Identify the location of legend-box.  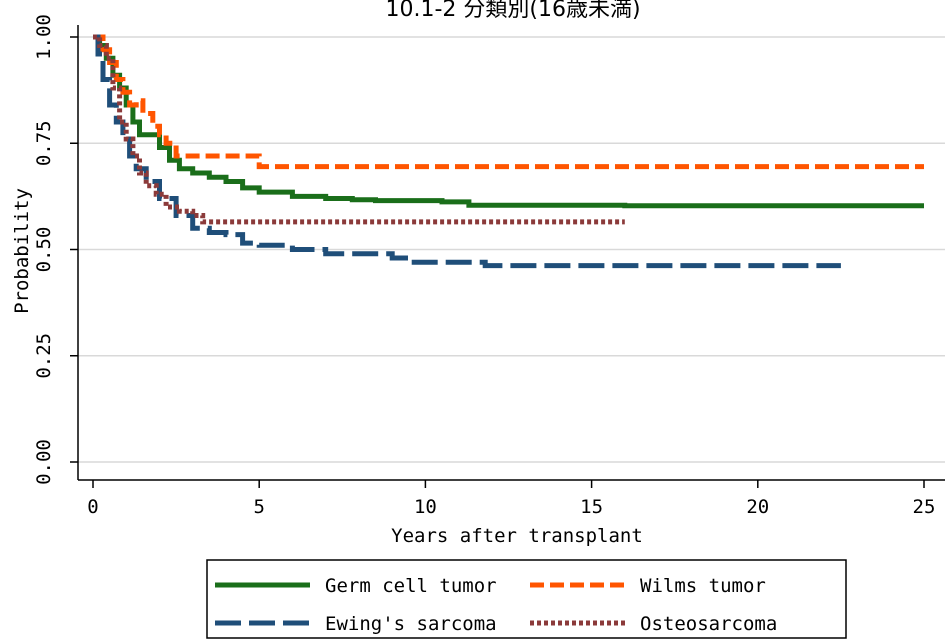
(526, 599).